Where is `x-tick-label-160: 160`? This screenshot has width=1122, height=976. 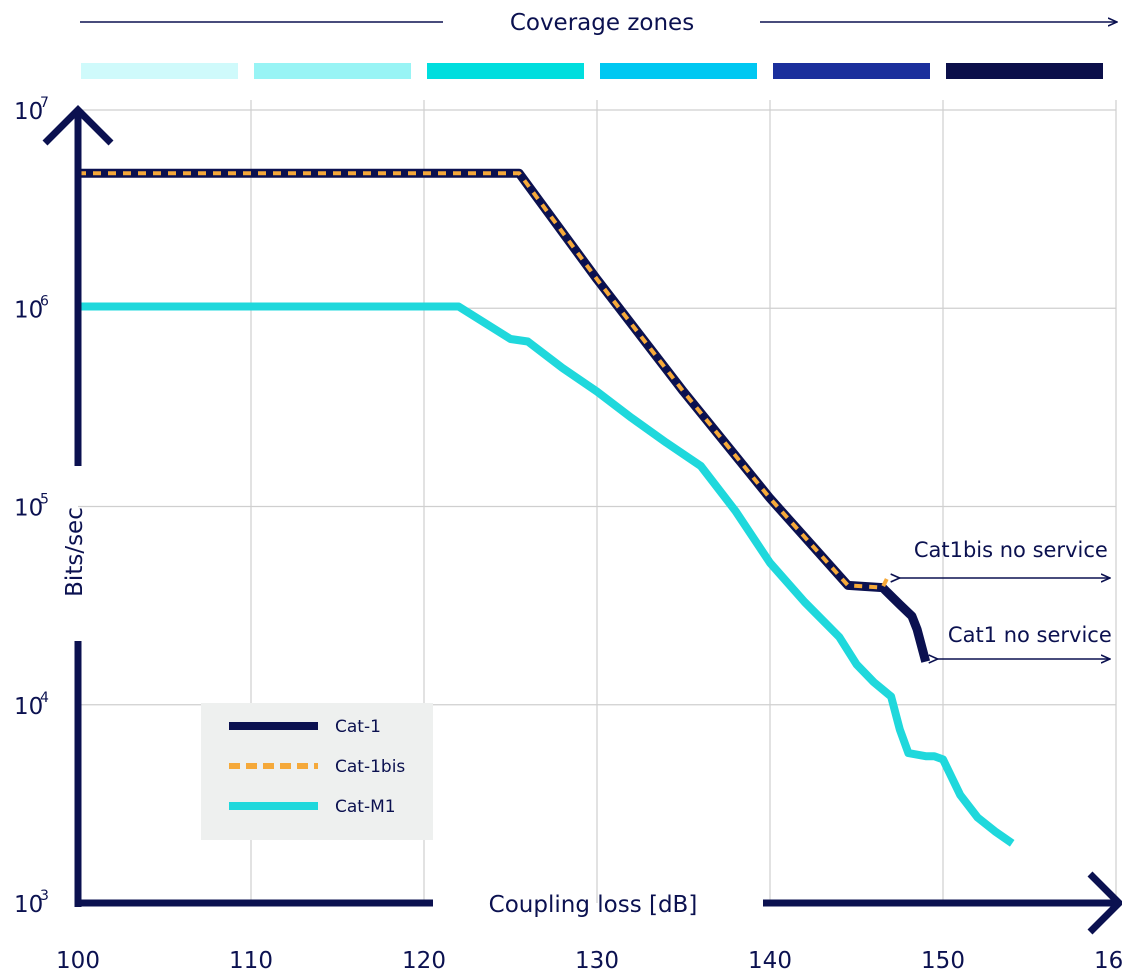 x-tick-label-160: 160 is located at coordinates (1108, 961).